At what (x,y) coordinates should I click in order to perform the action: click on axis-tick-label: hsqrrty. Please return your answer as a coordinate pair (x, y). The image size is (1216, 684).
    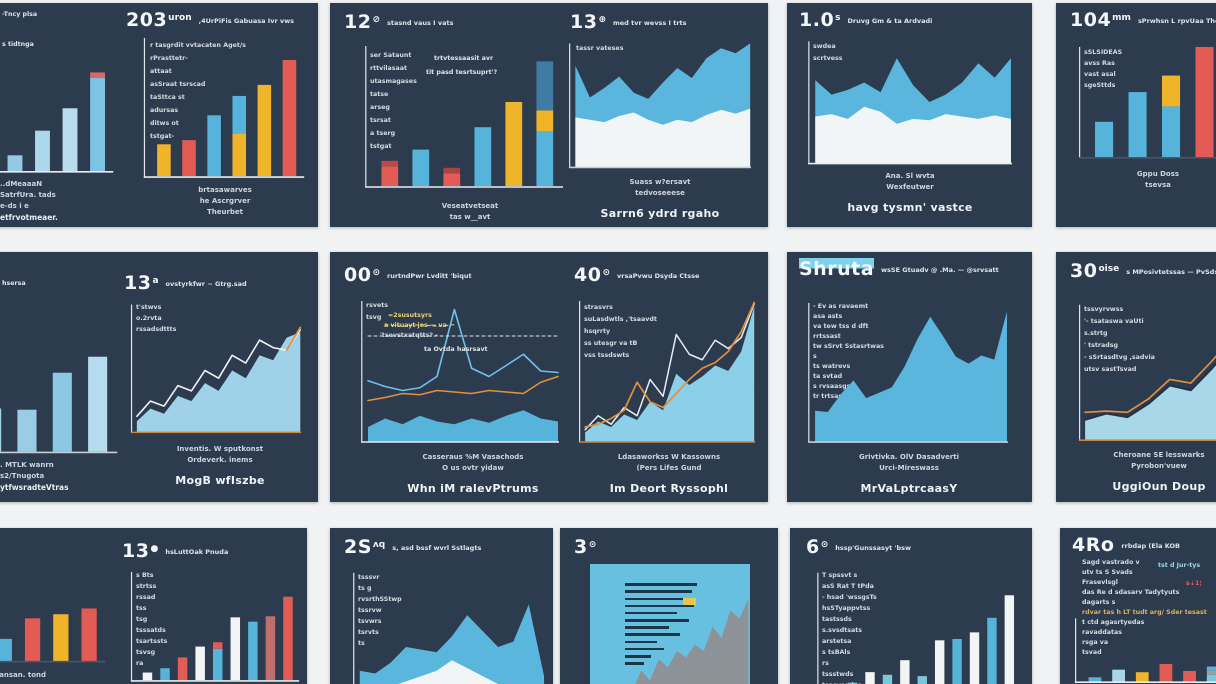
    Looking at the image, I should click on (597, 331).